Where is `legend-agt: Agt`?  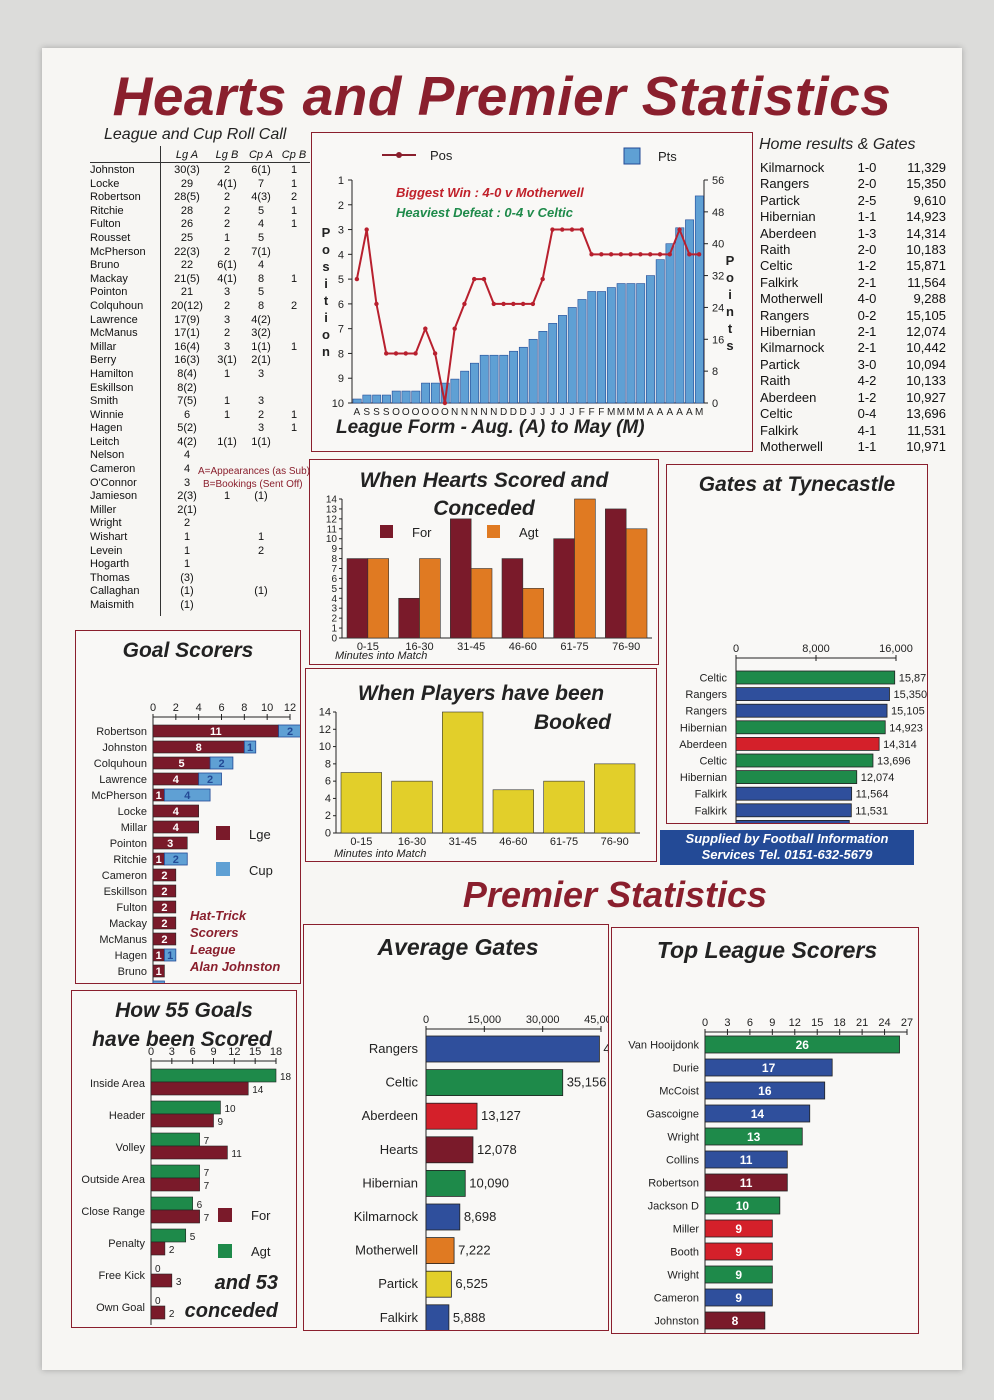 legend-agt: Agt is located at coordinates (529, 532).